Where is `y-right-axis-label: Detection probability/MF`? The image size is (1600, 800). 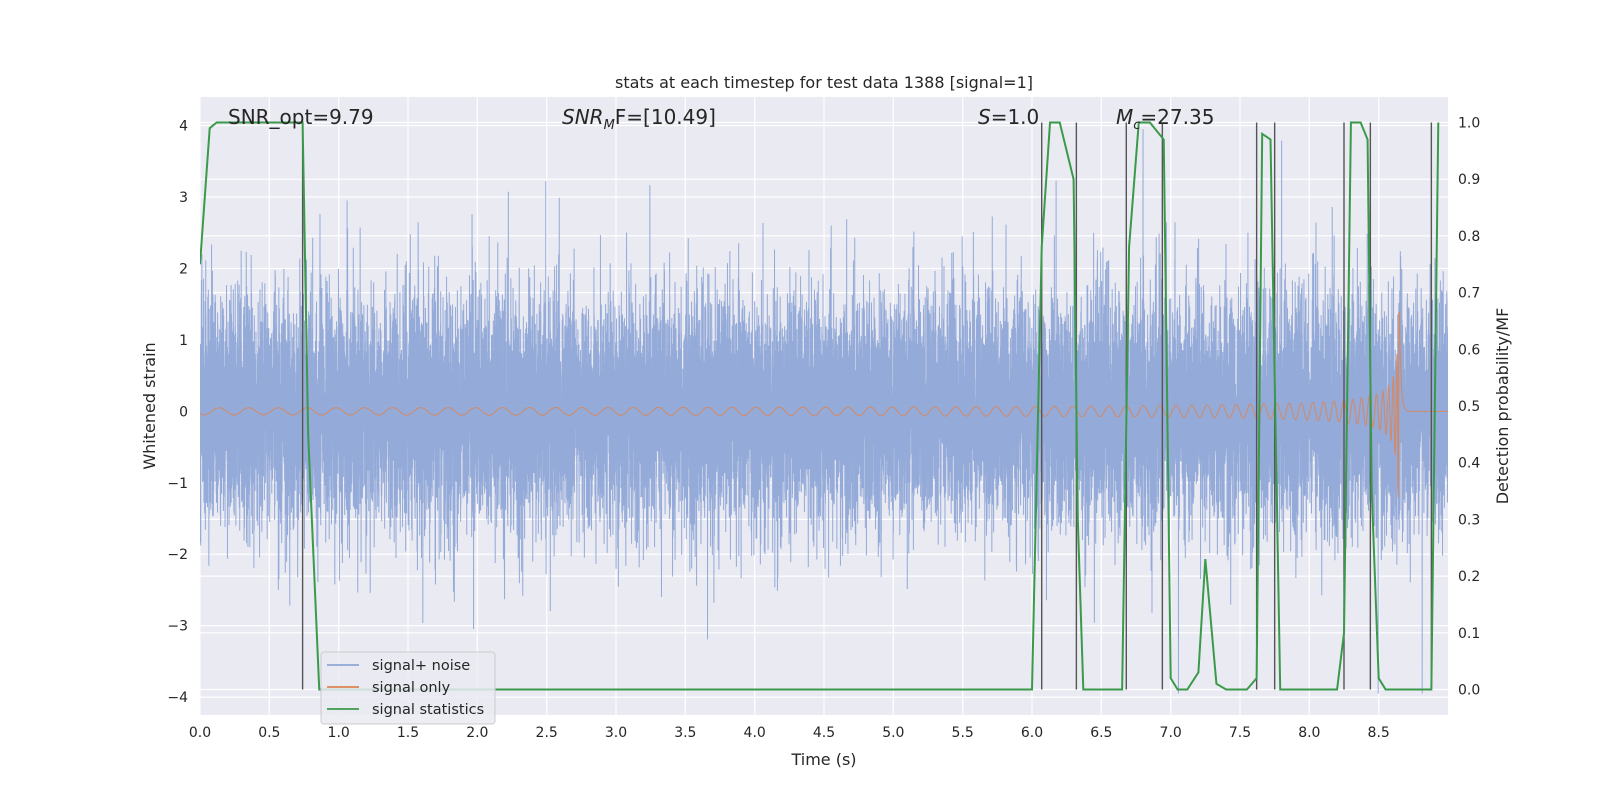
y-right-axis-label: Detection probability/MF is located at coordinates (1502, 406).